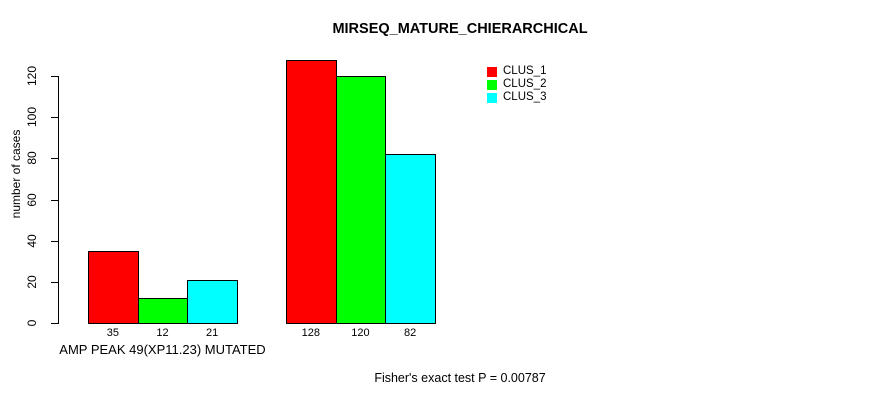 This screenshot has height=400, width=890. Describe the element at coordinates (32, 76) in the screenshot. I see `y-tick-label: 120` at that location.